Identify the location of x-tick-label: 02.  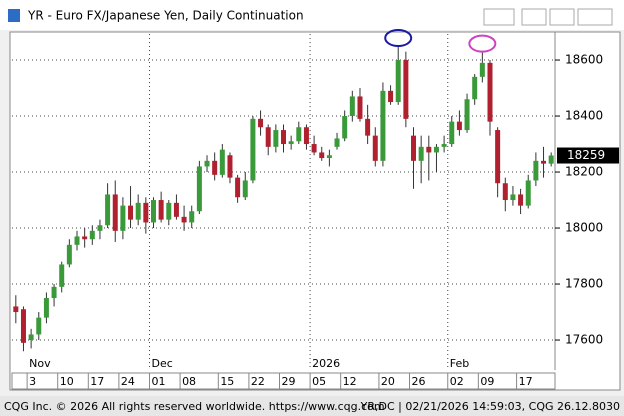
(457, 381).